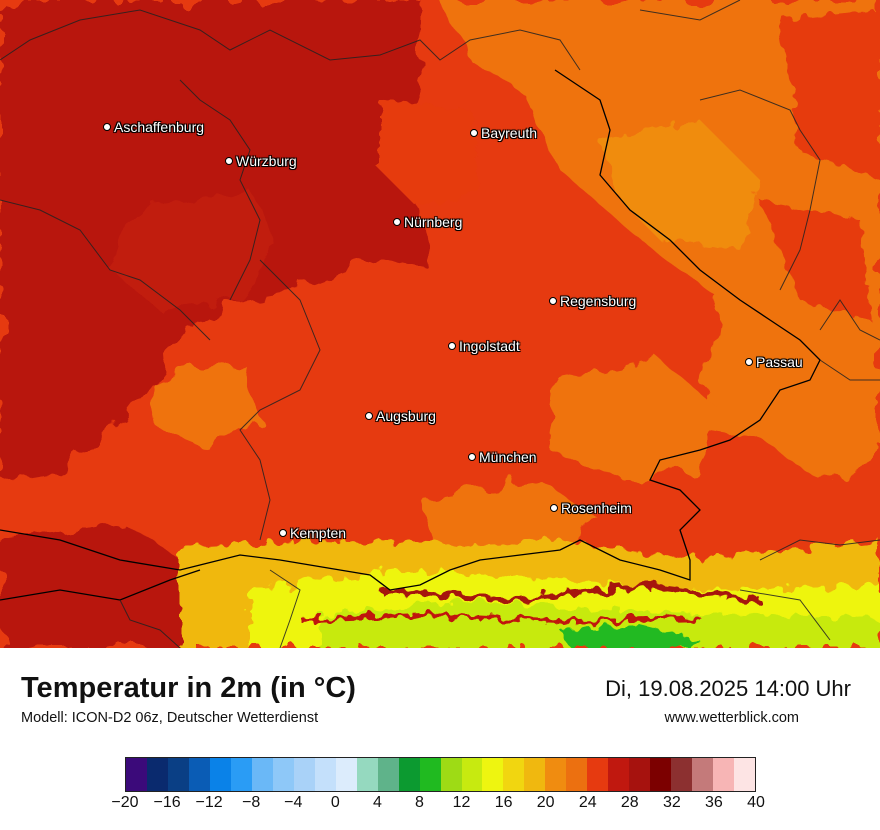 This screenshot has width=880, height=830. I want to click on legend-tick-label: 40, so click(756, 802).